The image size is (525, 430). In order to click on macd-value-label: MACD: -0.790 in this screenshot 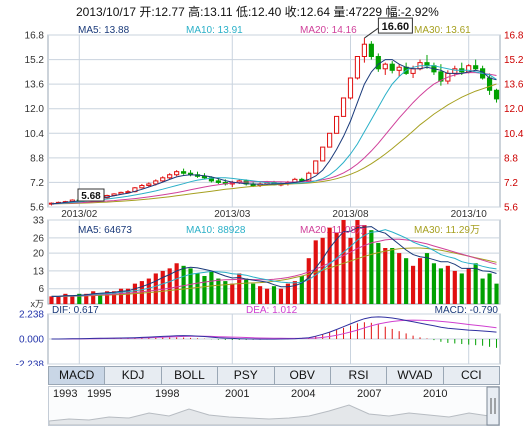, I will do `click(467, 310)`.